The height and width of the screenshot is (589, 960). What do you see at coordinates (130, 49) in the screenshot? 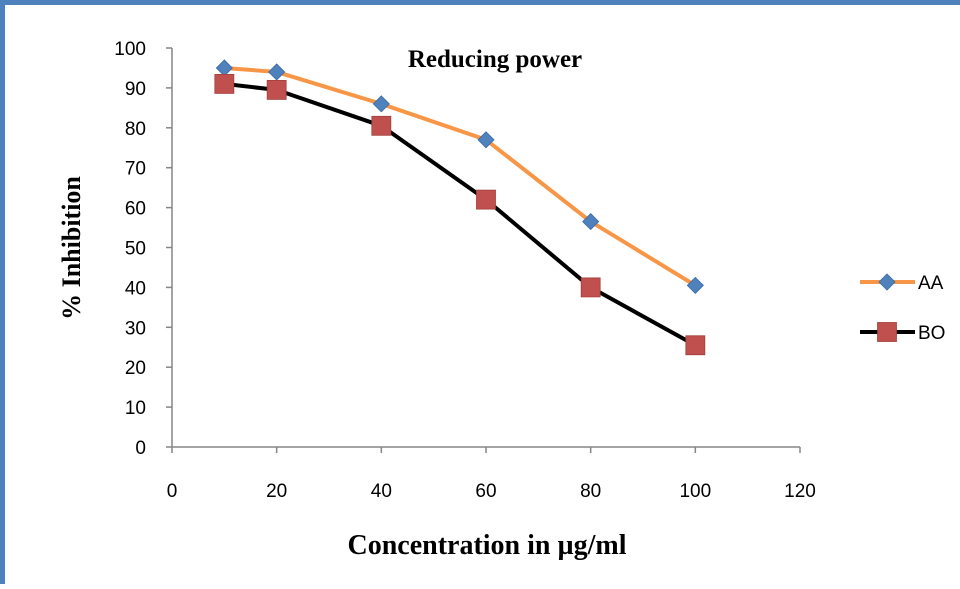
I see `y-tick-label: 100` at bounding box center [130, 49].